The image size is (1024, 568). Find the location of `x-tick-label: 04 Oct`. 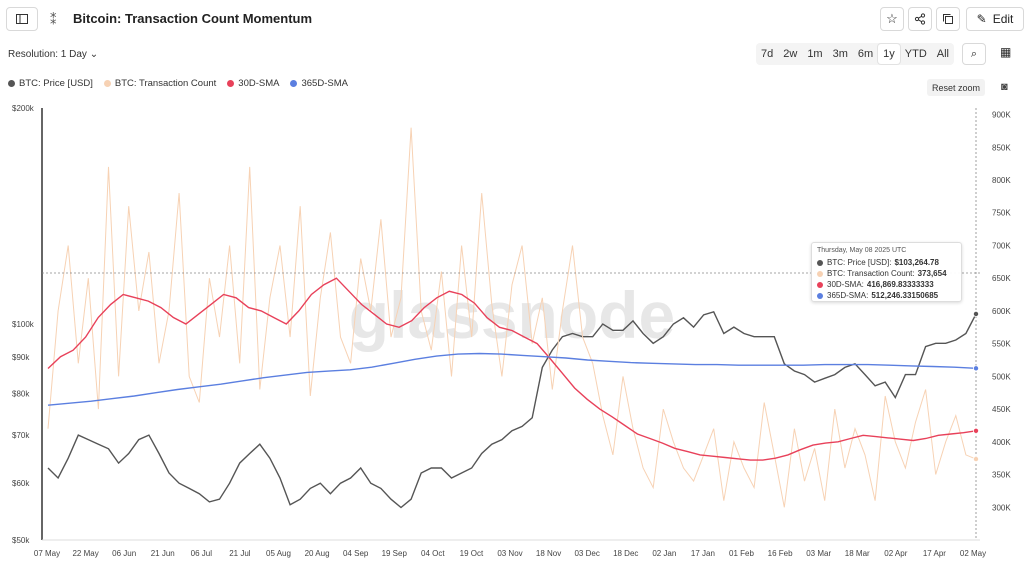

x-tick-label: 04 Oct is located at coordinates (433, 553).